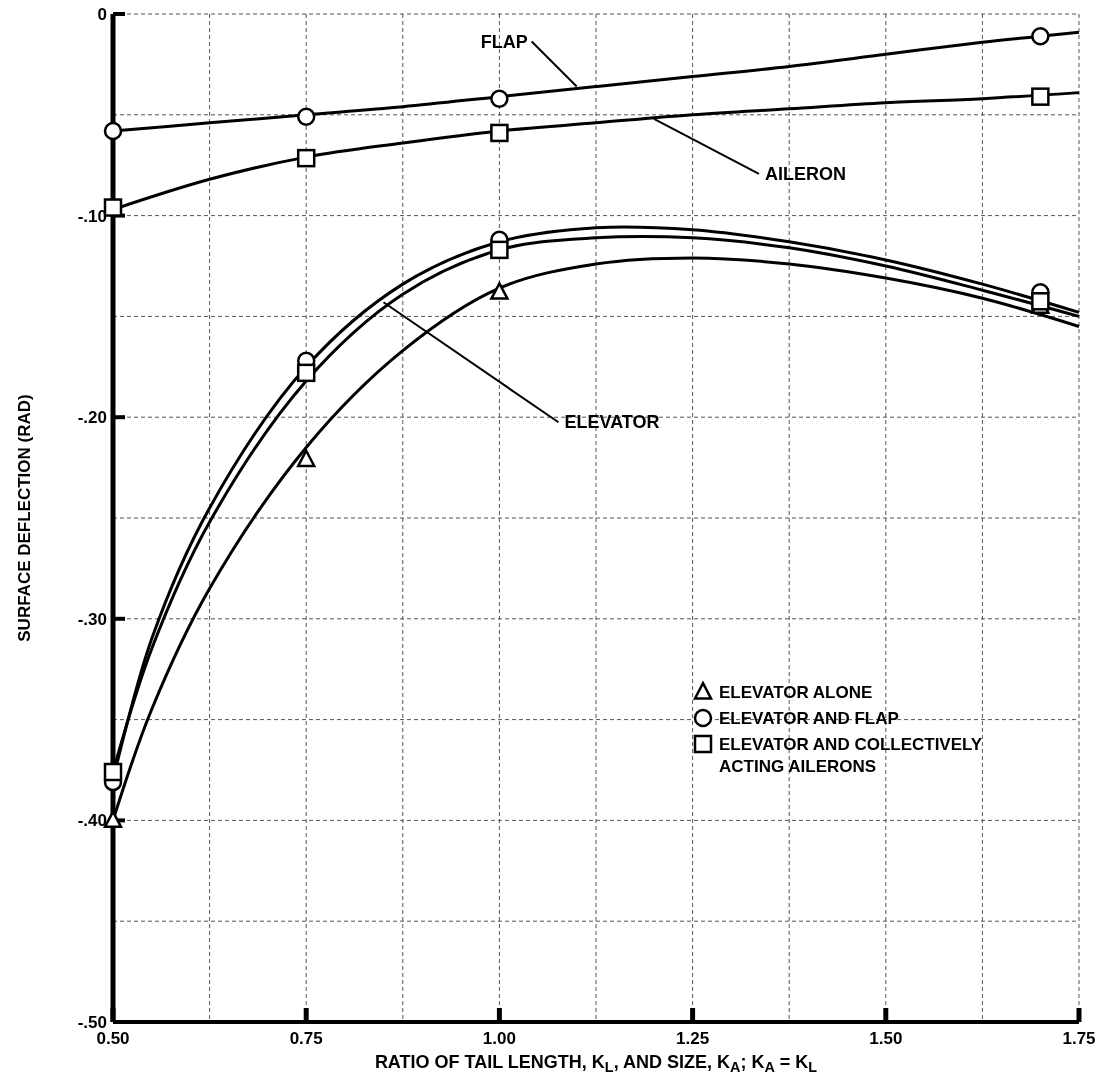 The height and width of the screenshot is (1072, 1101). Describe the element at coordinates (92, 619) in the screenshot. I see `y-tick-label: -.30` at that location.